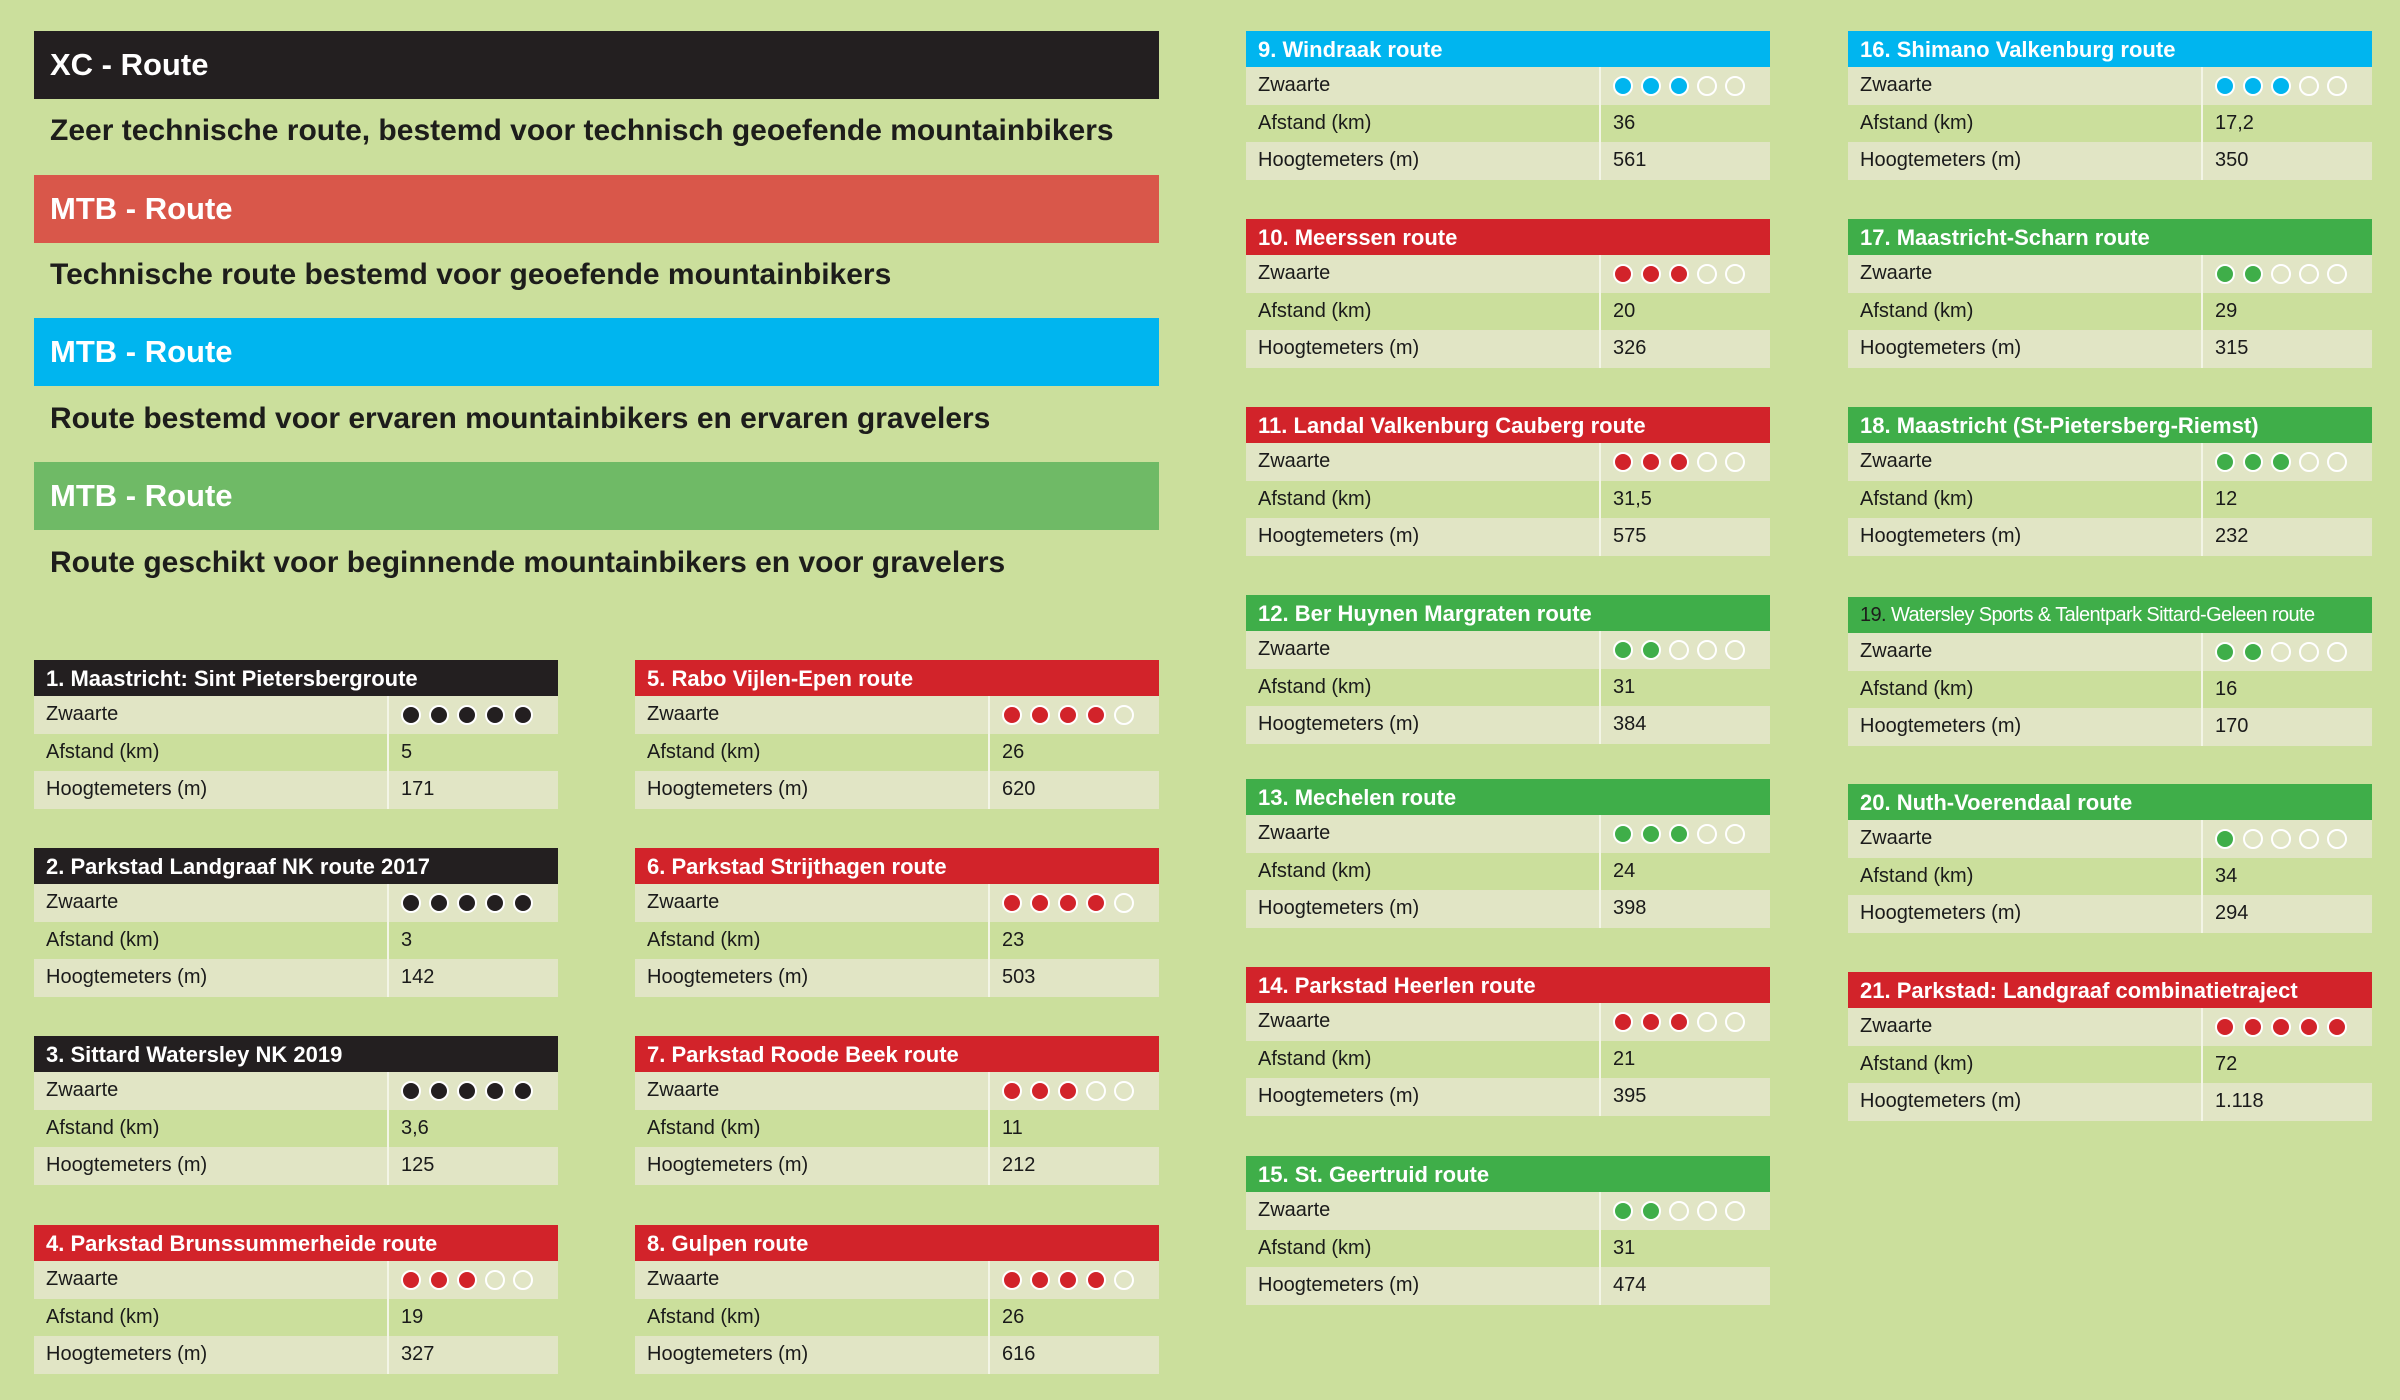  Describe the element at coordinates (1415, 985) in the screenshot. I see `route-name: Parkstad Heerlen route` at that location.